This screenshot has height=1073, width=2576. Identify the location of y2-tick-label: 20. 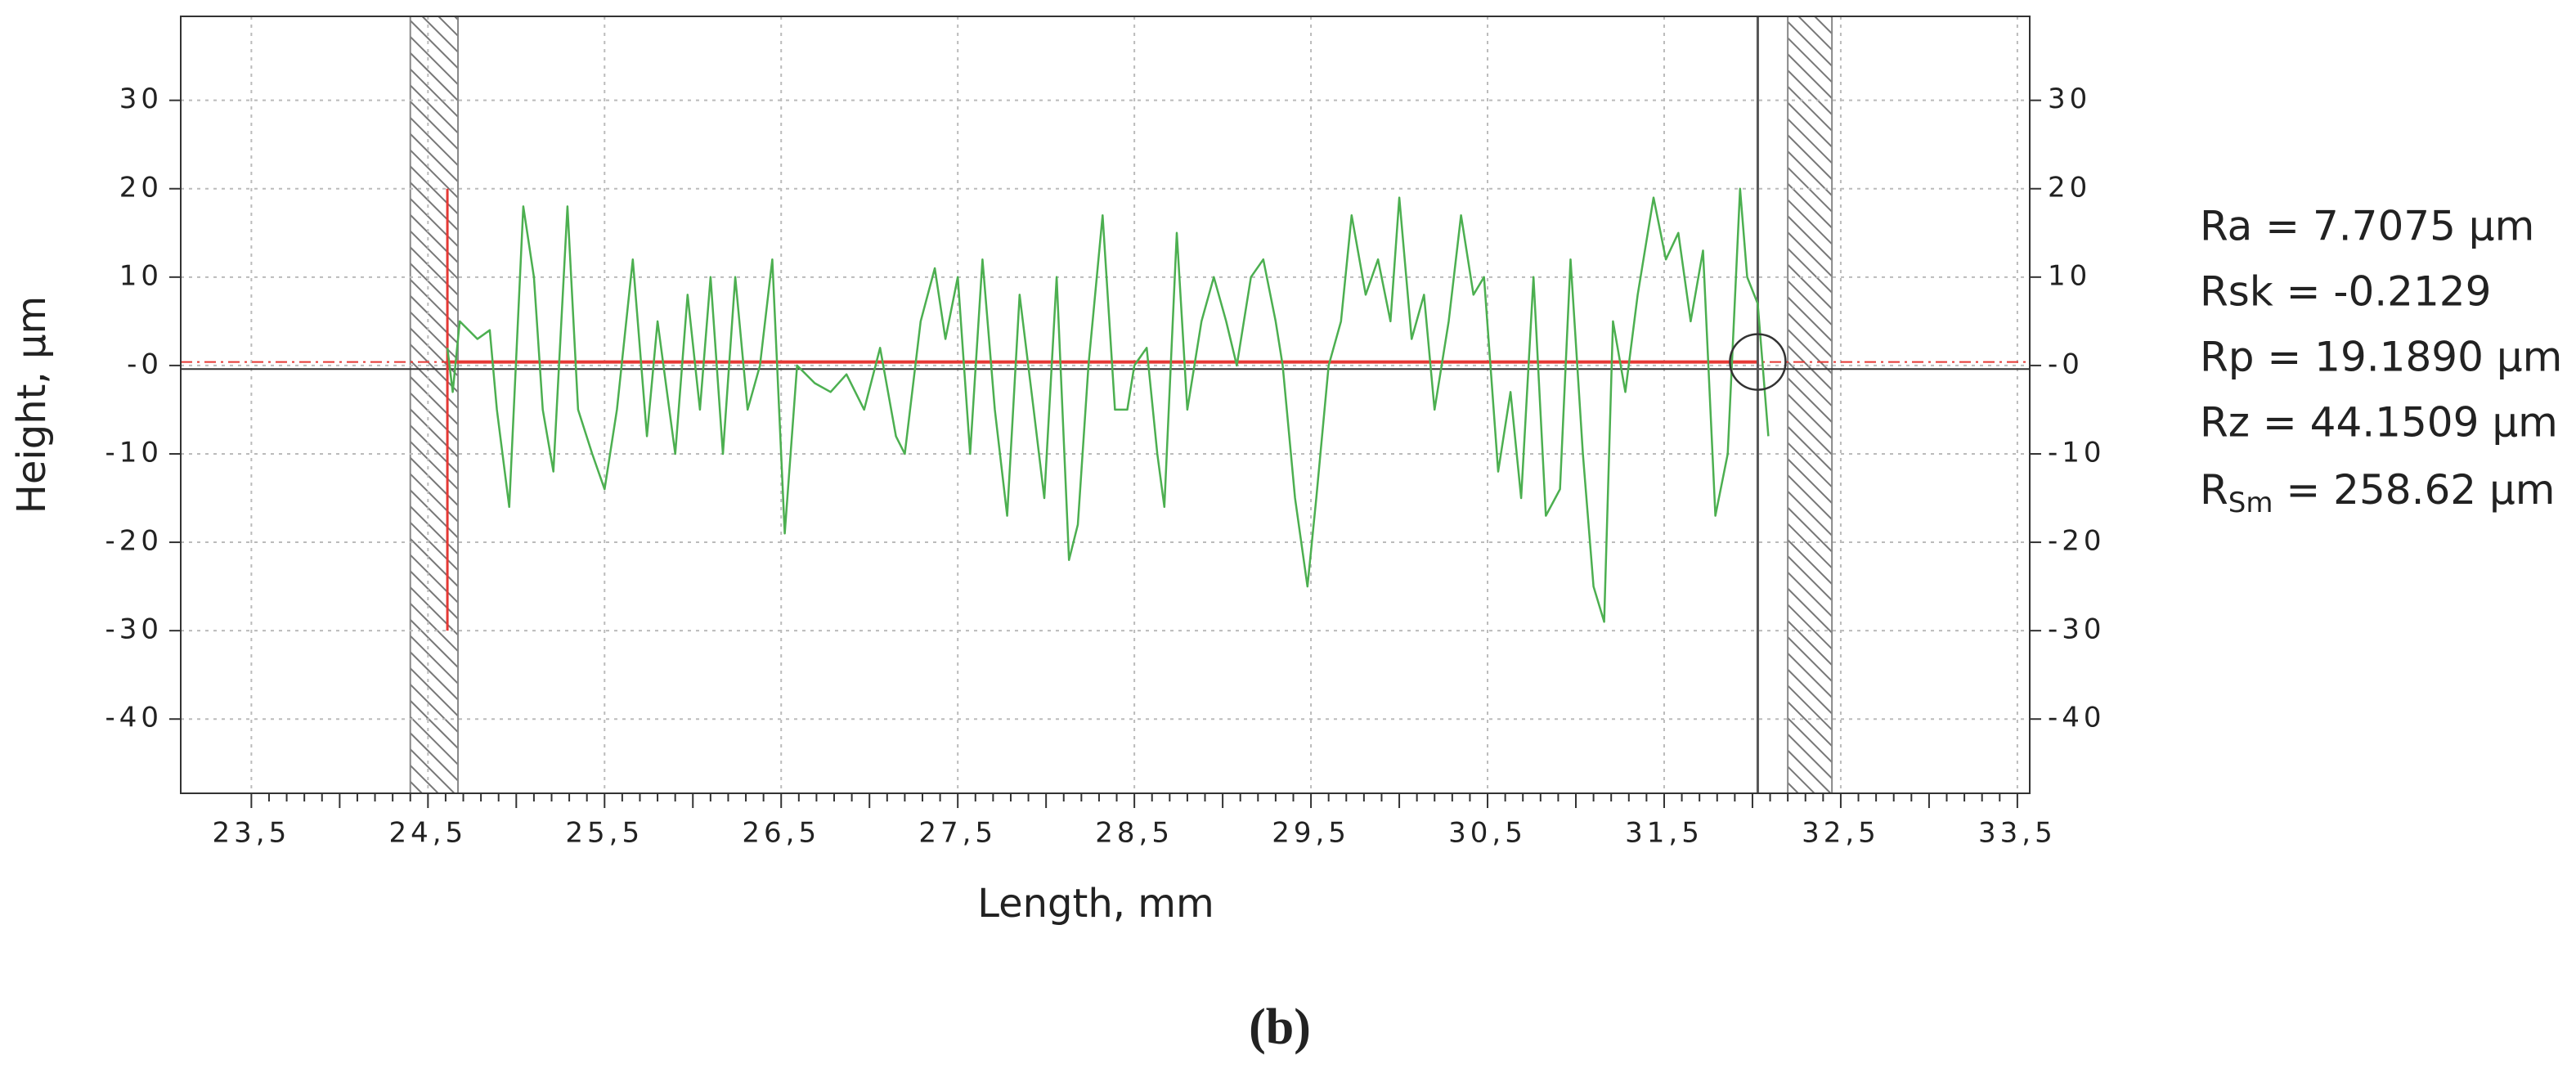
(2069, 187).